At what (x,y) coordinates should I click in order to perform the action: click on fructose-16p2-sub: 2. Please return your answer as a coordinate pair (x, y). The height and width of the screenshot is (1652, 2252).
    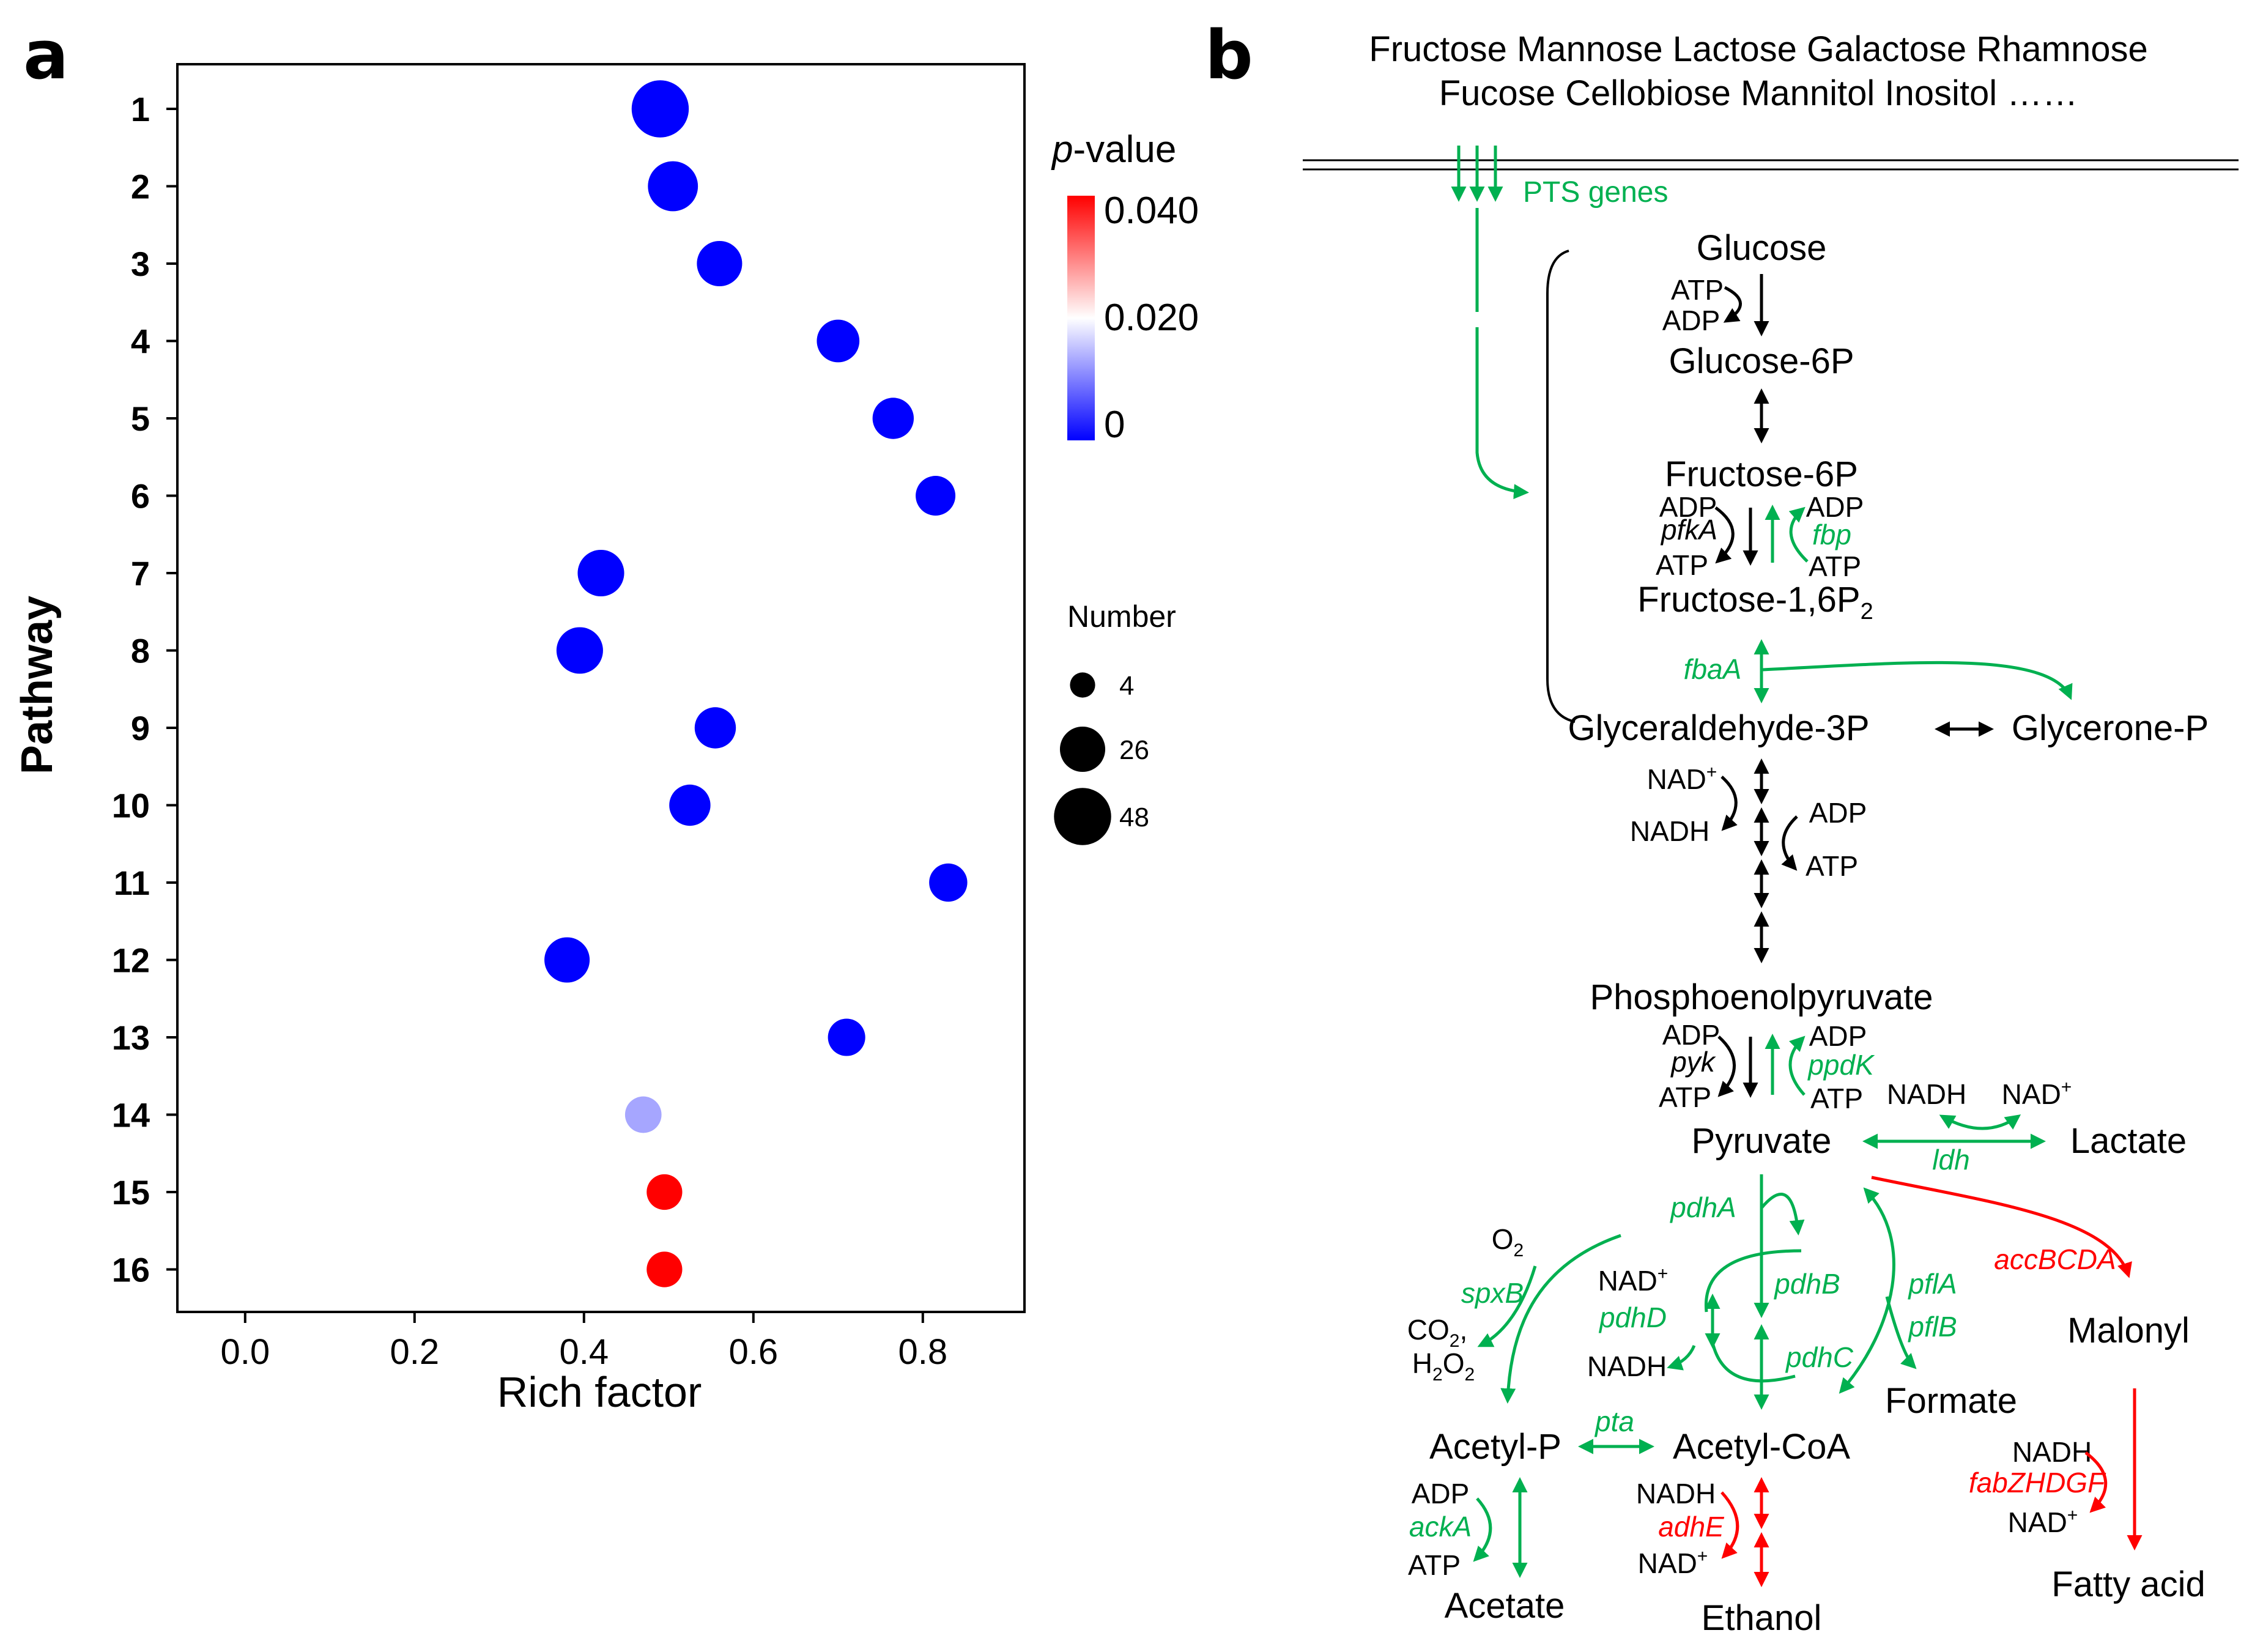
    Looking at the image, I should click on (1867, 611).